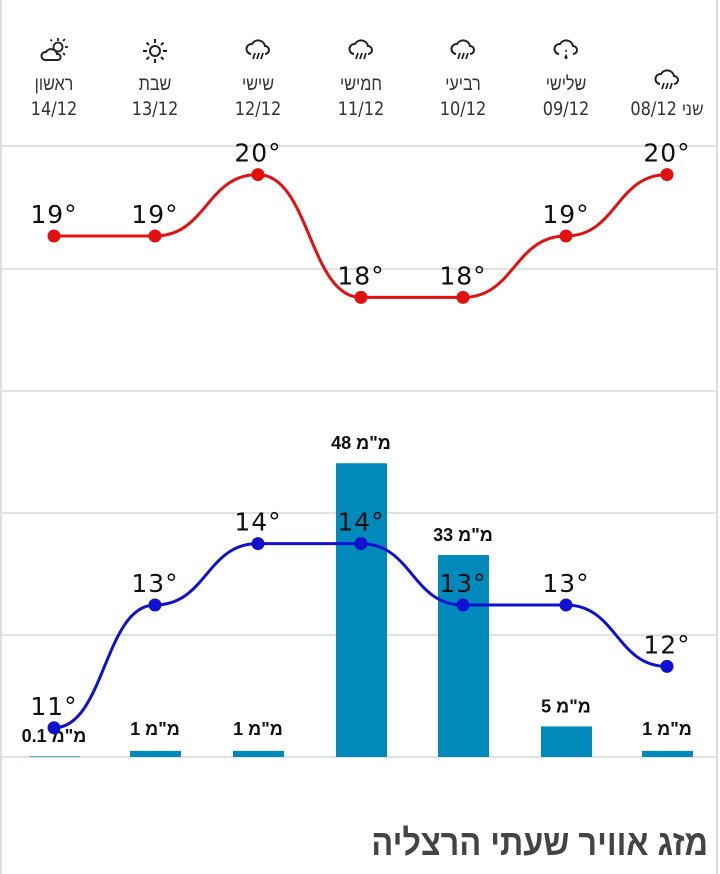 Image resolution: width=720 pixels, height=874 pixels. What do you see at coordinates (258, 84) in the screenshot?
I see `day-name: שישי` at bounding box center [258, 84].